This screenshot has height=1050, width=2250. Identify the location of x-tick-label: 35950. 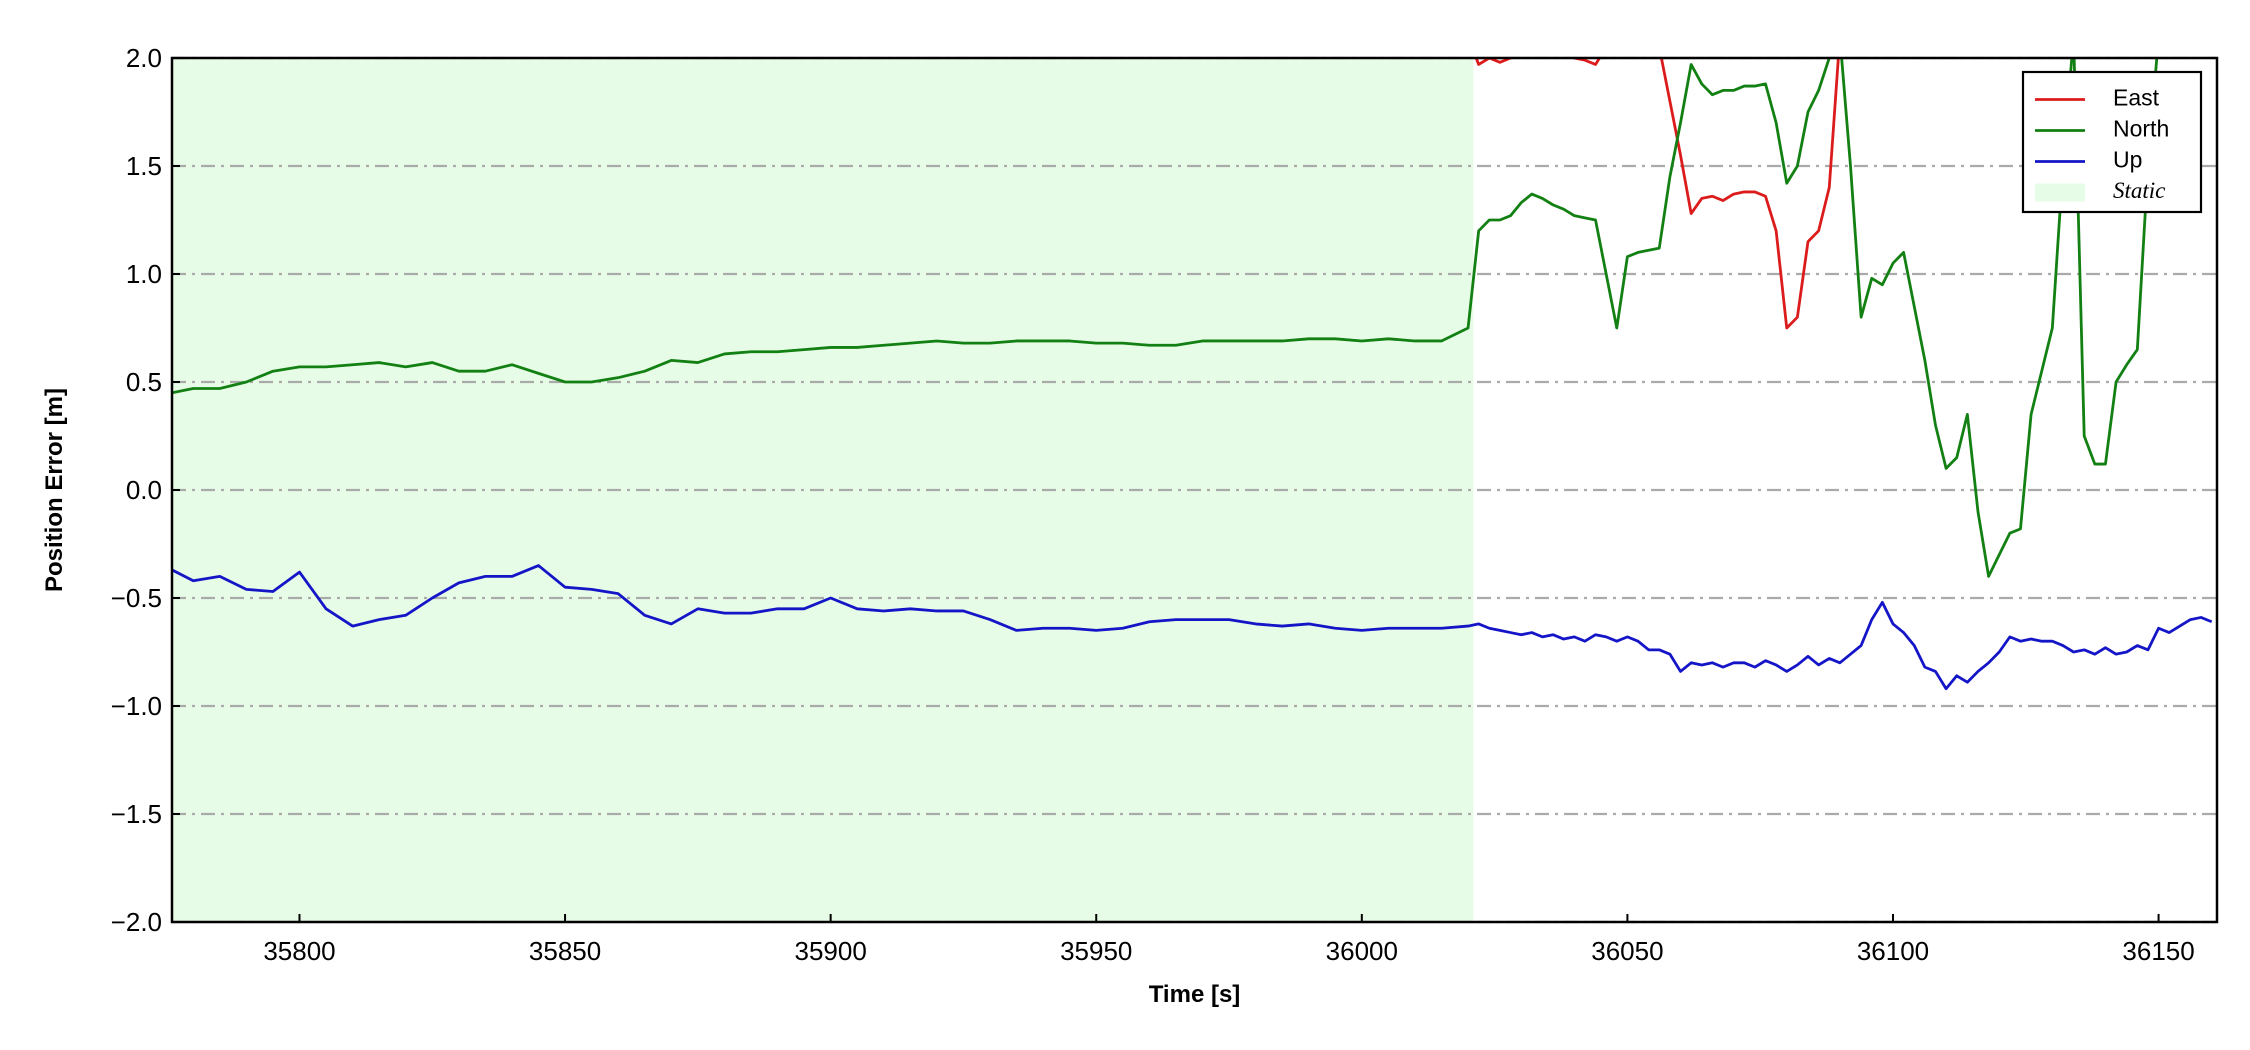
(1096, 951).